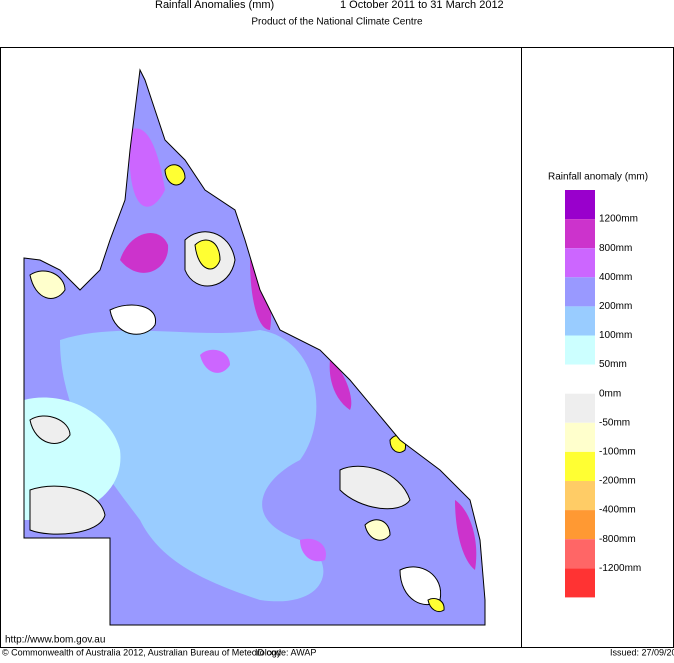 Image resolution: width=674 pixels, height=663 pixels. I want to click on legend-label: 1200mm, so click(618, 219).